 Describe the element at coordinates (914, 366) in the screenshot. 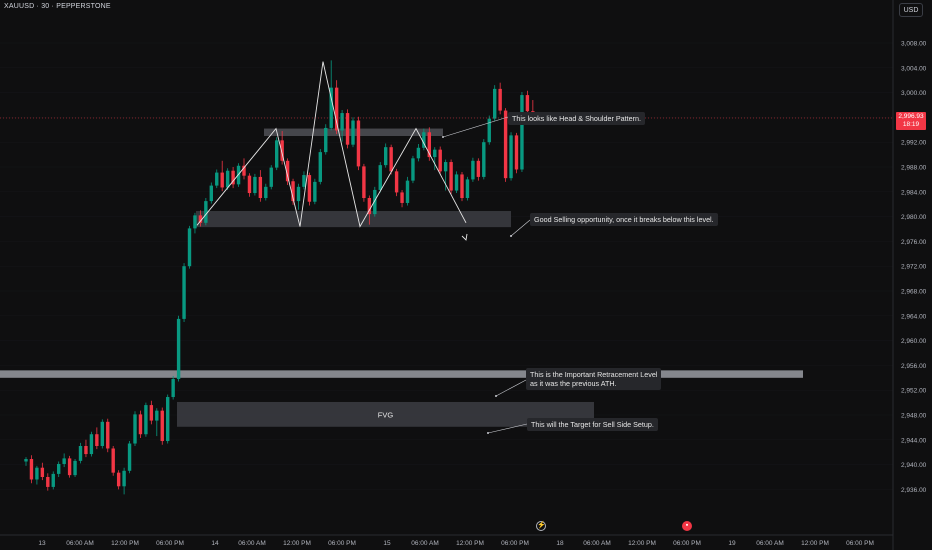

I see `price-tick-label: 2,956.00` at that location.